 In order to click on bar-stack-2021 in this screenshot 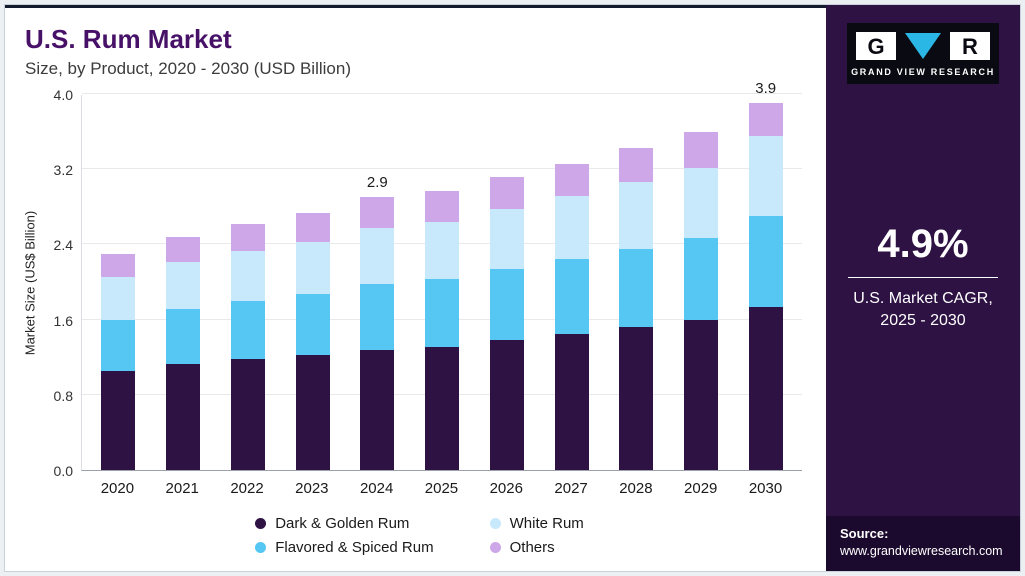, I will do `click(183, 353)`.